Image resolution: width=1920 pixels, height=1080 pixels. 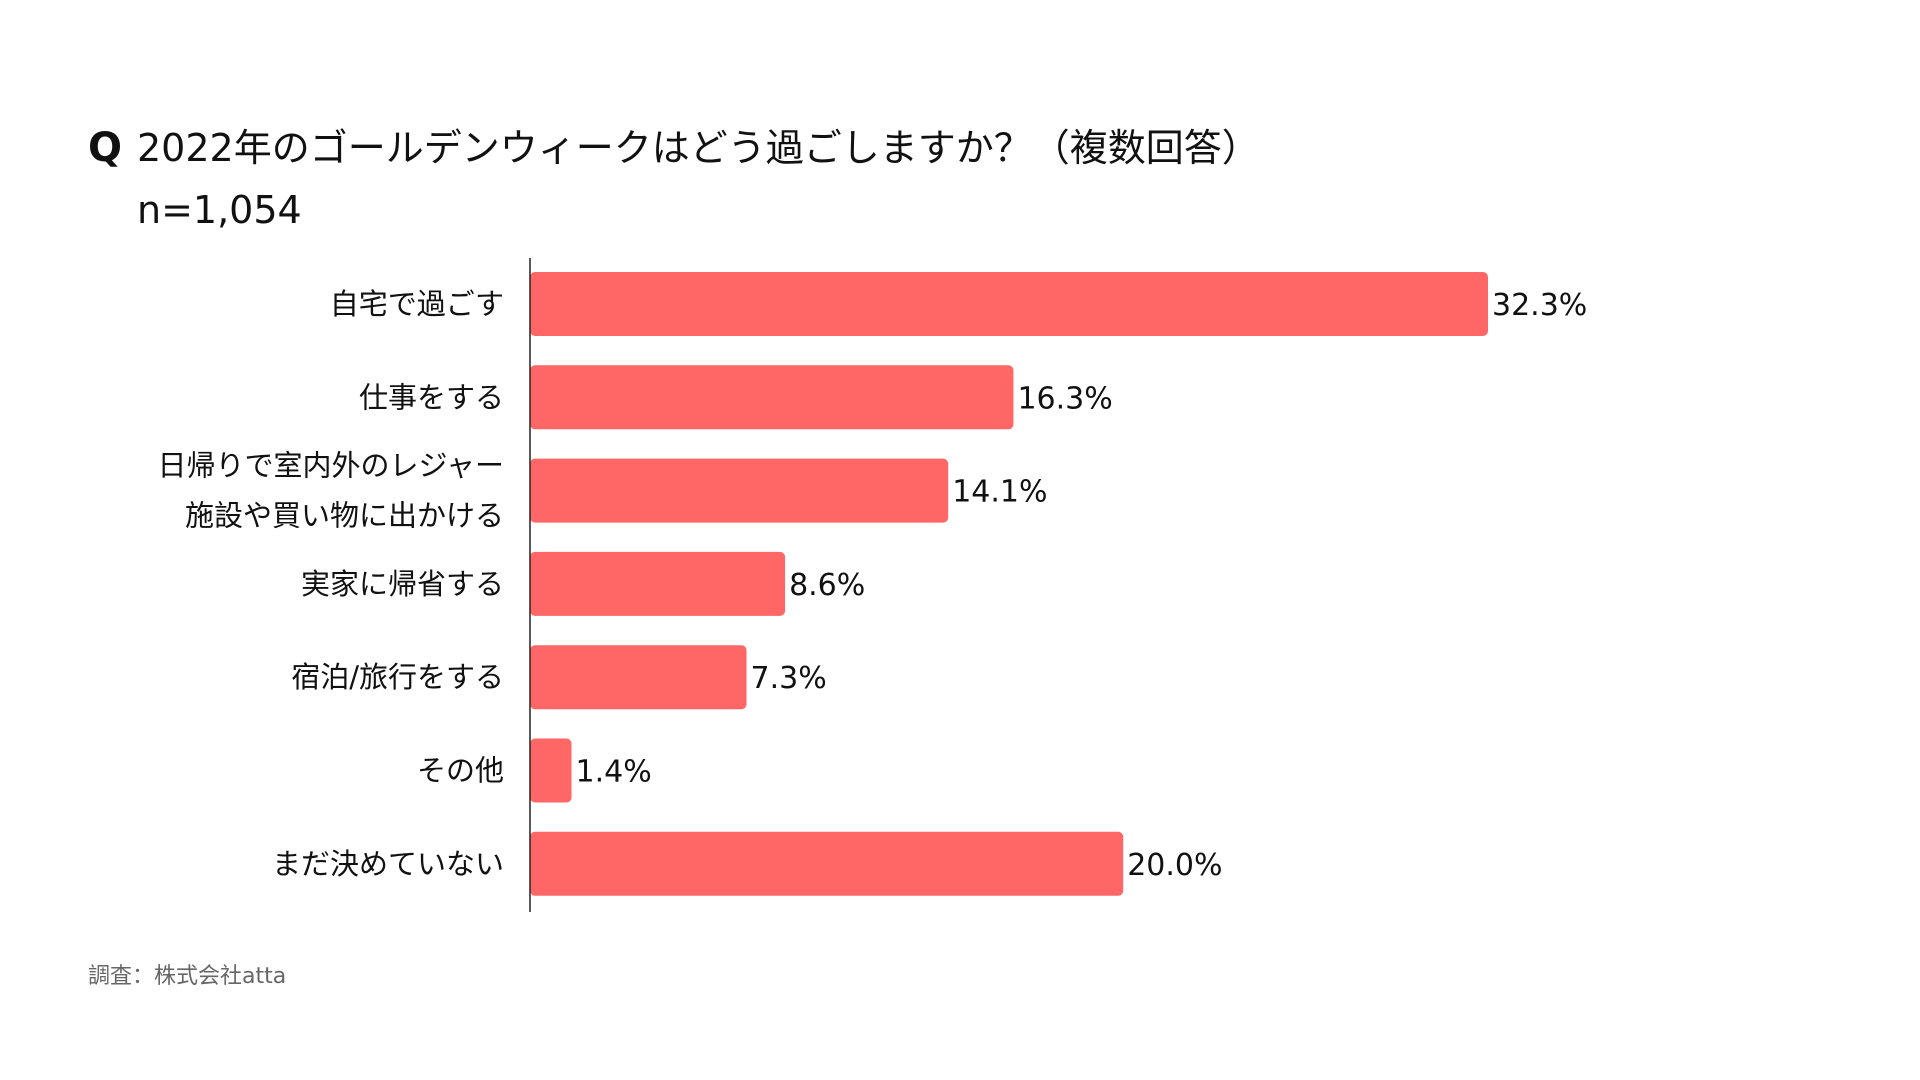 I want to click on chart-title: 2022年のゴールデンウィークはどう過ごしますか？（複数回答）, so click(x=698, y=148).